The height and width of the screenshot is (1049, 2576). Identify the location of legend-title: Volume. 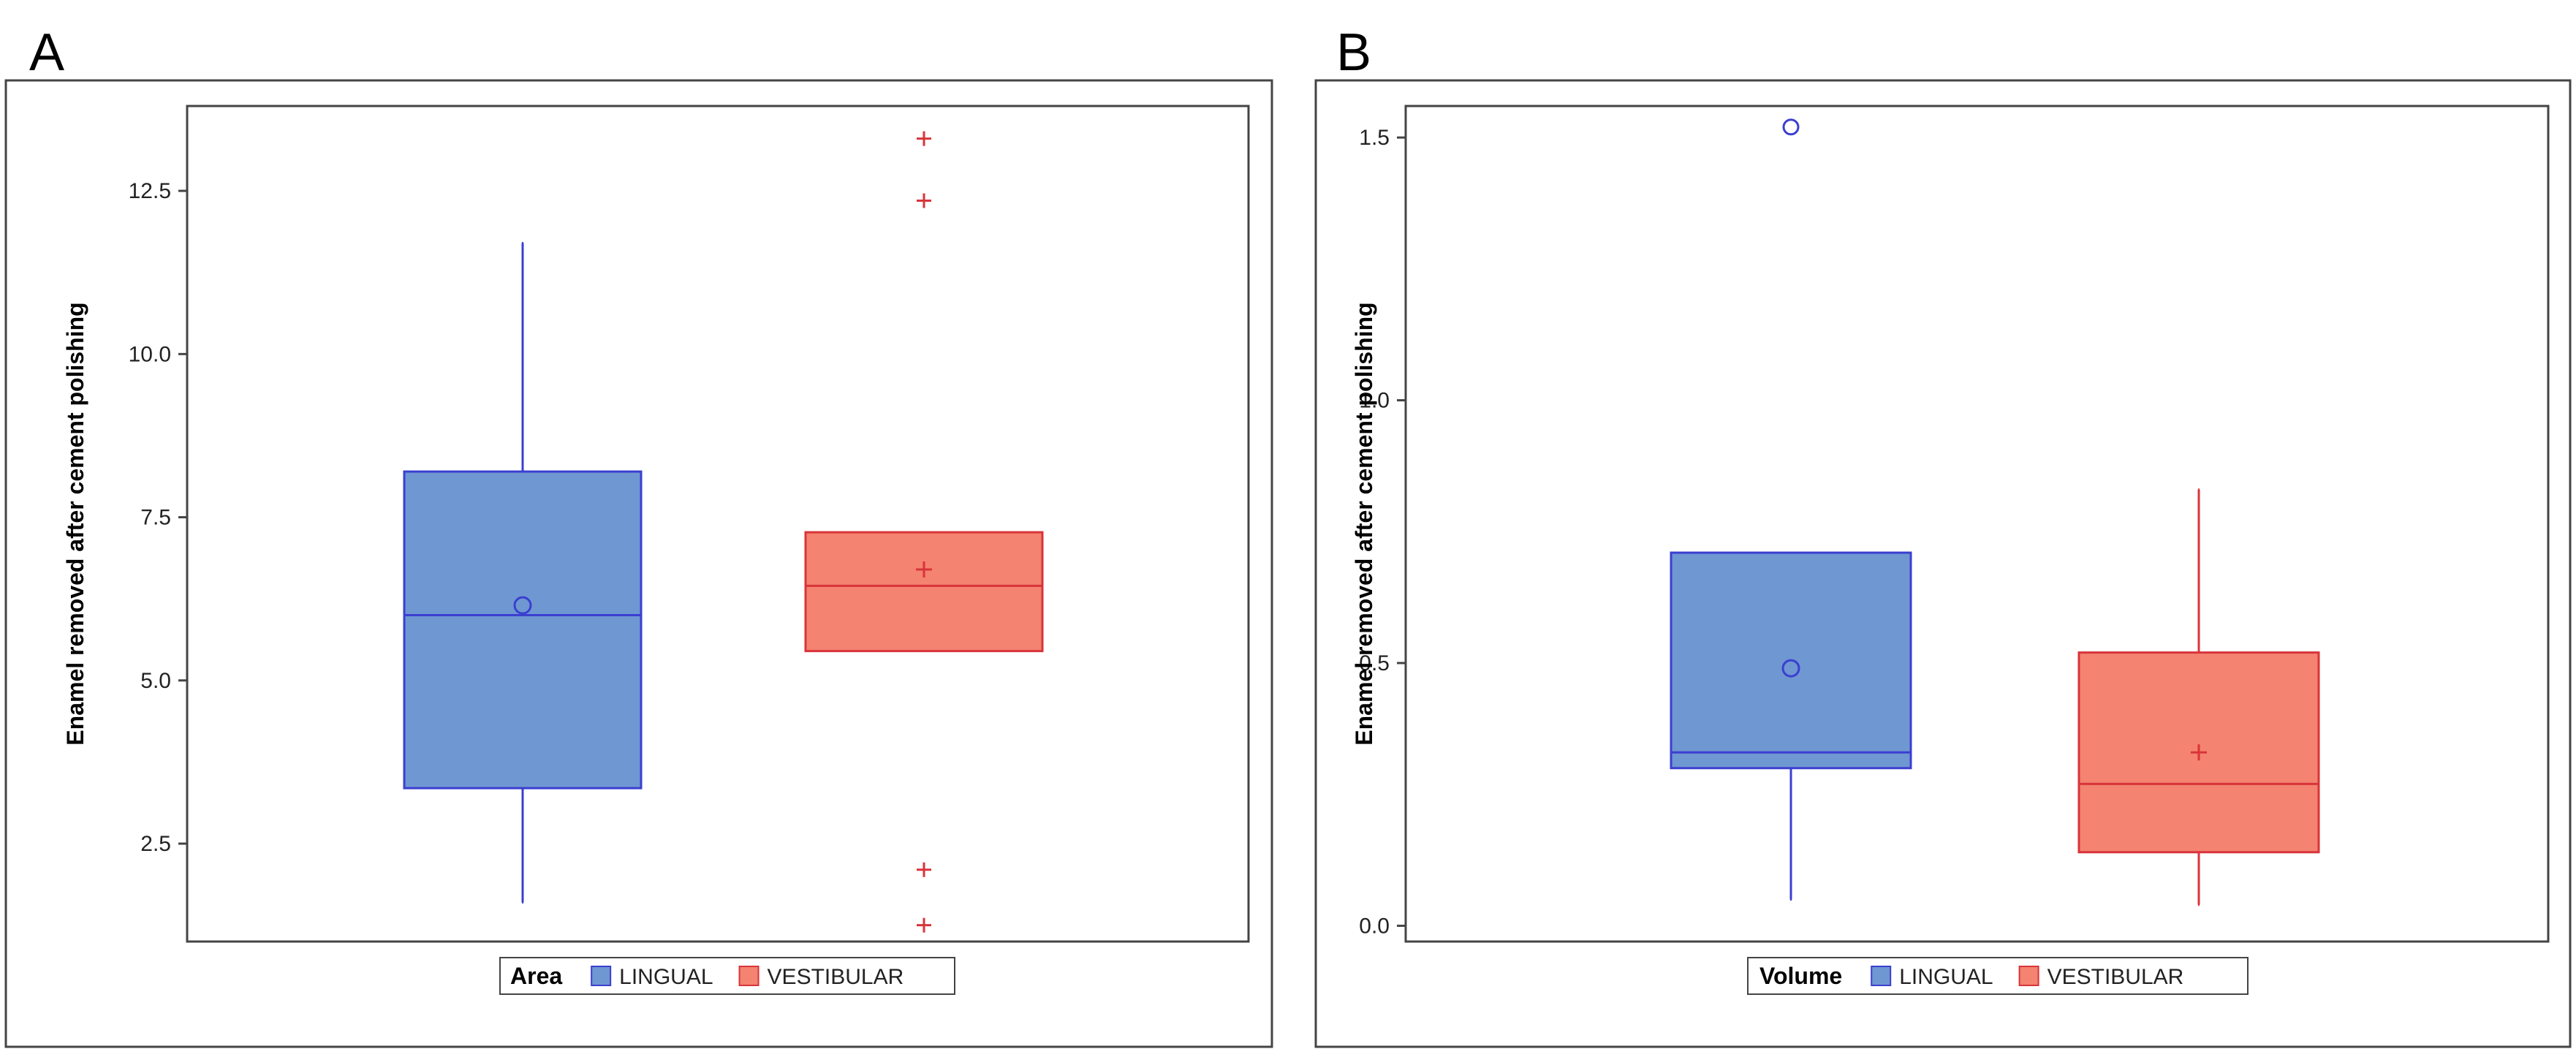
(1800, 976).